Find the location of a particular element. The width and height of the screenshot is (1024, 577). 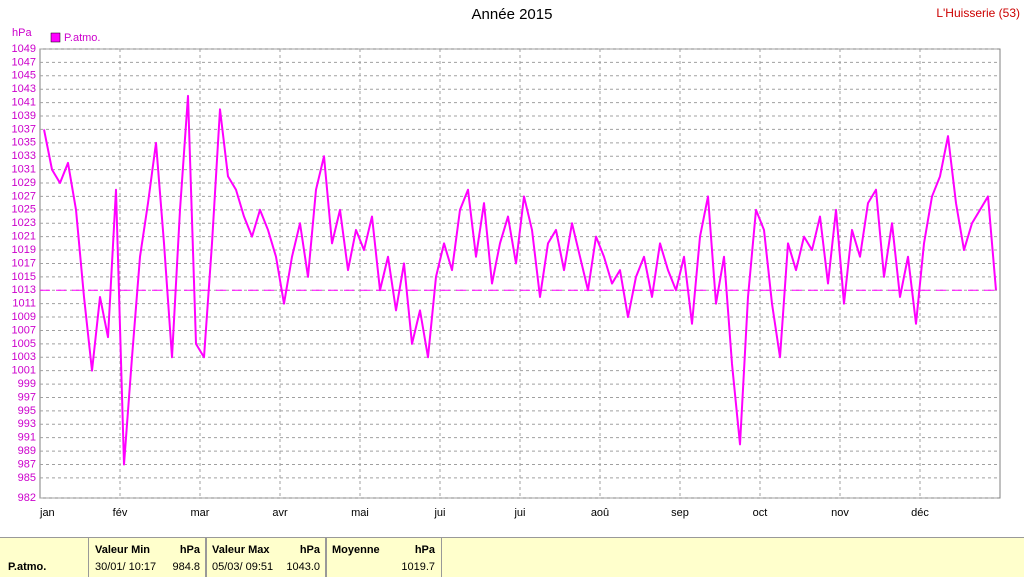

x-tick-label: avr is located at coordinates (280, 513).